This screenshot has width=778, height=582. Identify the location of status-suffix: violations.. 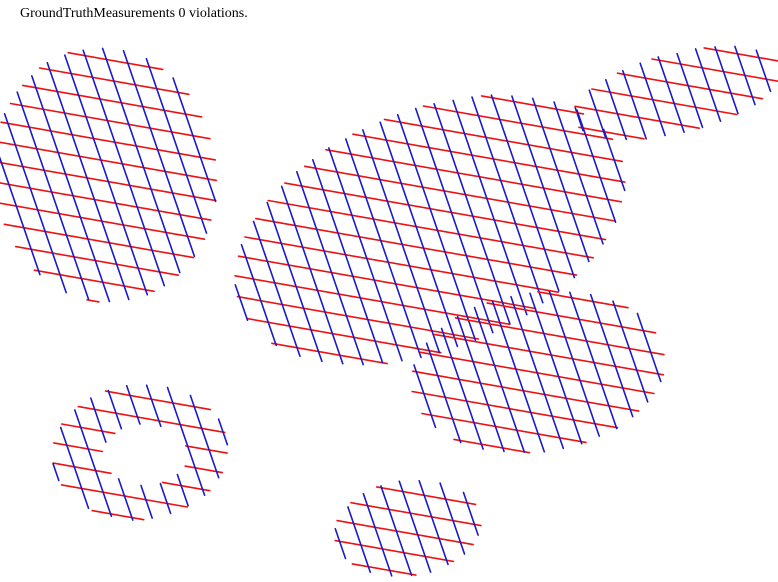
(218, 13).